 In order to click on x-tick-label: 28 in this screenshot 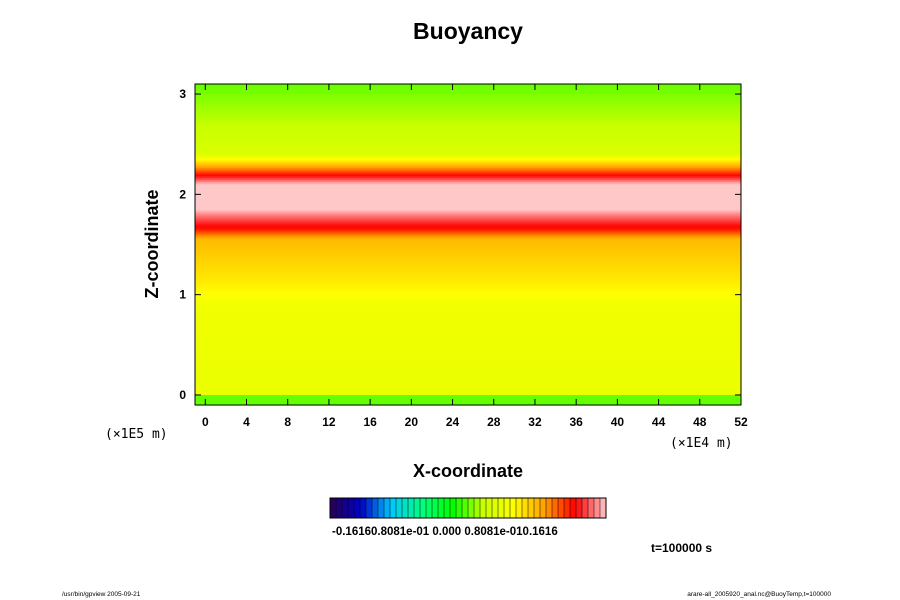, I will do `click(494, 422)`.